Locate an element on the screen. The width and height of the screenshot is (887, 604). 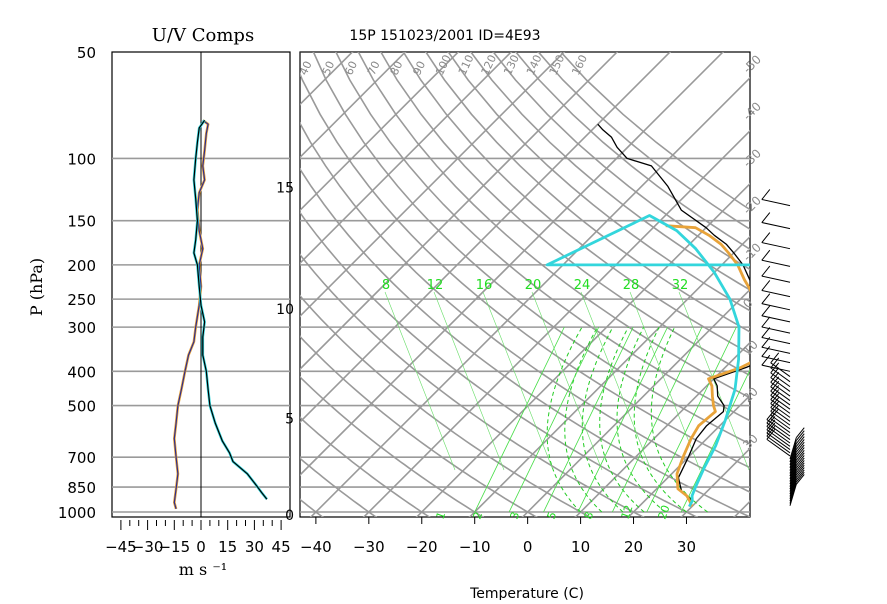
uv-y-tick-label: 300 is located at coordinates (81, 328).